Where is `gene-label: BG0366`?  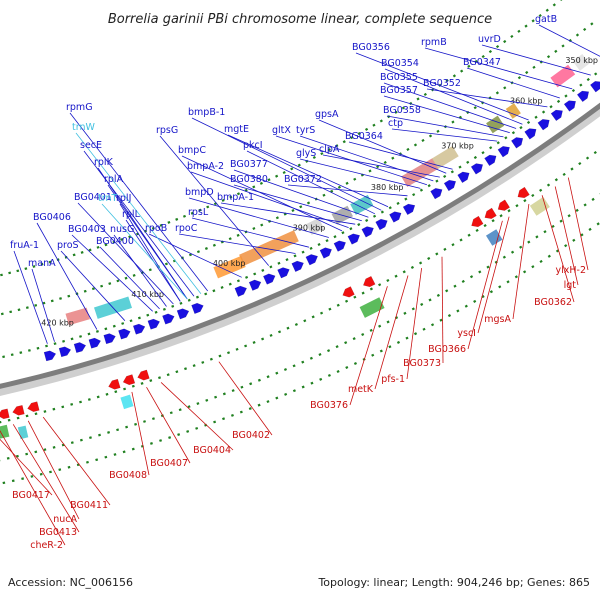 gene-label: BG0366 is located at coordinates (447, 349).